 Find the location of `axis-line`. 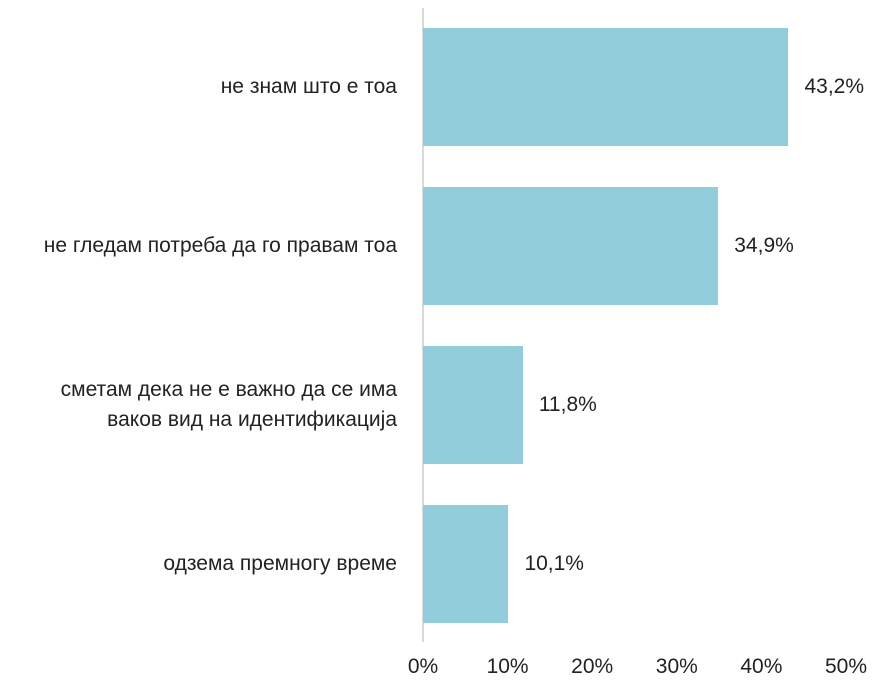

axis-line is located at coordinates (423, 325).